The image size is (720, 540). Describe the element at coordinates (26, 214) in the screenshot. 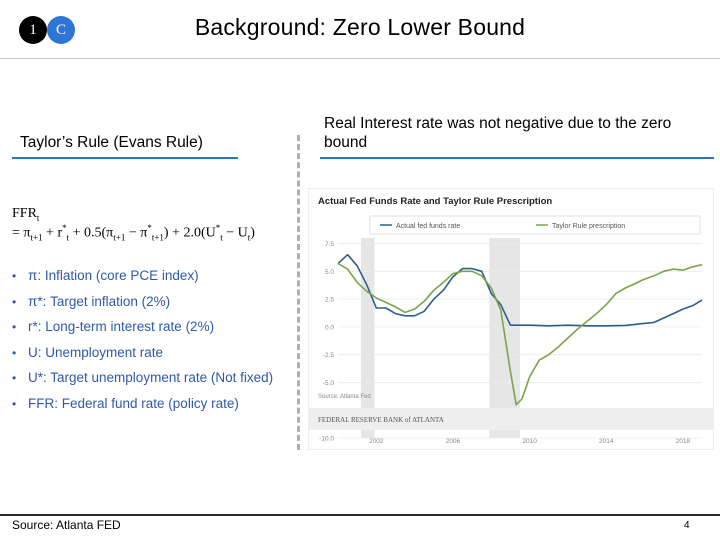

I see `formula-line-1: FFRt` at that location.